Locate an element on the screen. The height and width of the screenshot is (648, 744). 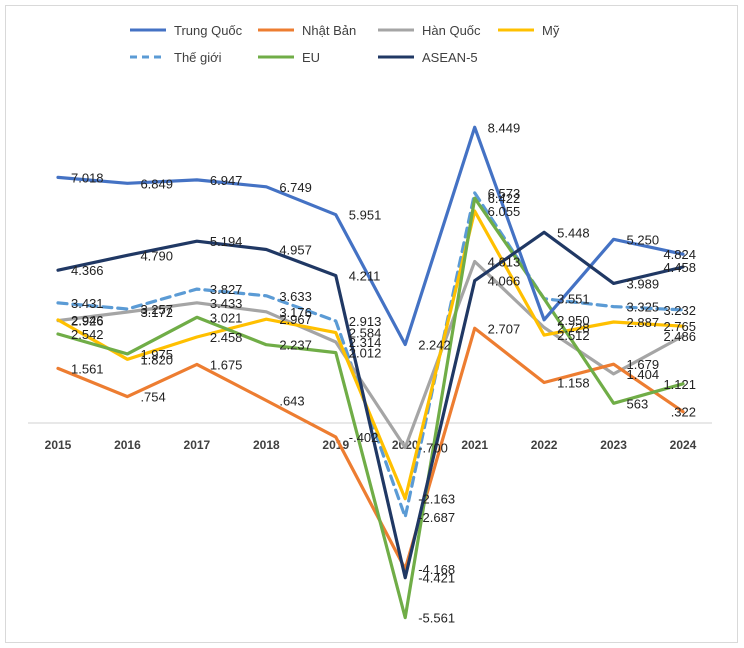
legend-item-trung-quoc: Trung Quốc is located at coordinates (186, 30).